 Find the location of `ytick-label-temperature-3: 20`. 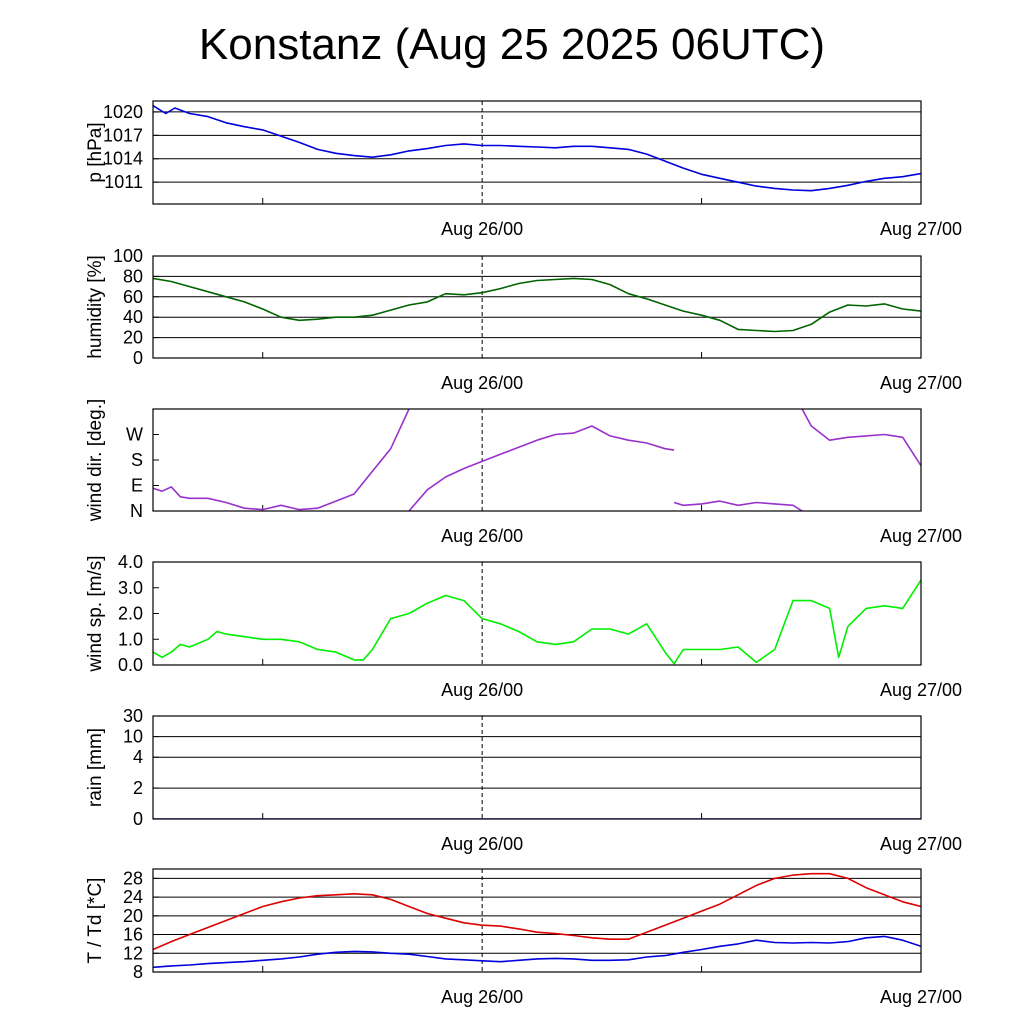

ytick-label-temperature-3: 20 is located at coordinates (133, 916).